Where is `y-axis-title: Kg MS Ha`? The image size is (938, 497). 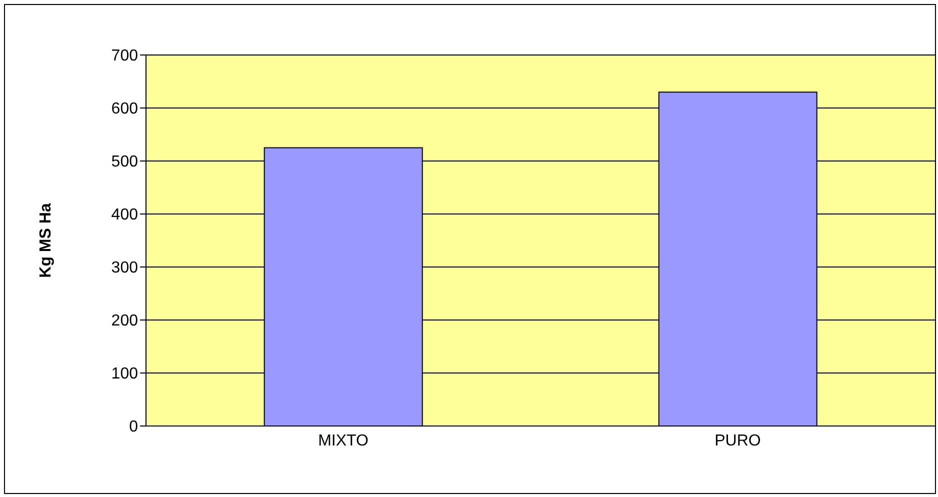 y-axis-title: Kg MS Ha is located at coordinates (46, 240).